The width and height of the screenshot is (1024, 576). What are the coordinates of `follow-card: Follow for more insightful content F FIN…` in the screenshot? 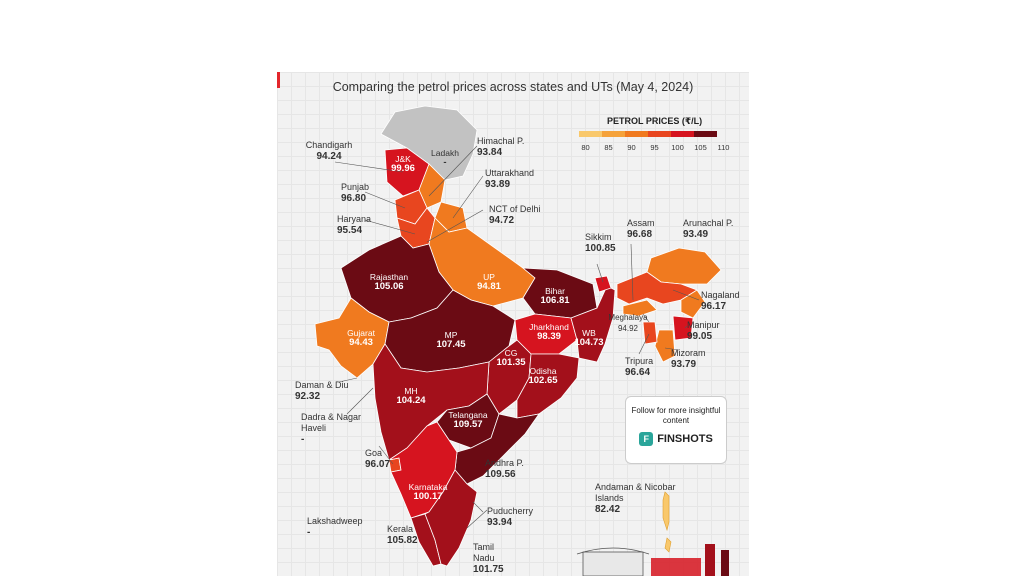 It's located at (676, 430).